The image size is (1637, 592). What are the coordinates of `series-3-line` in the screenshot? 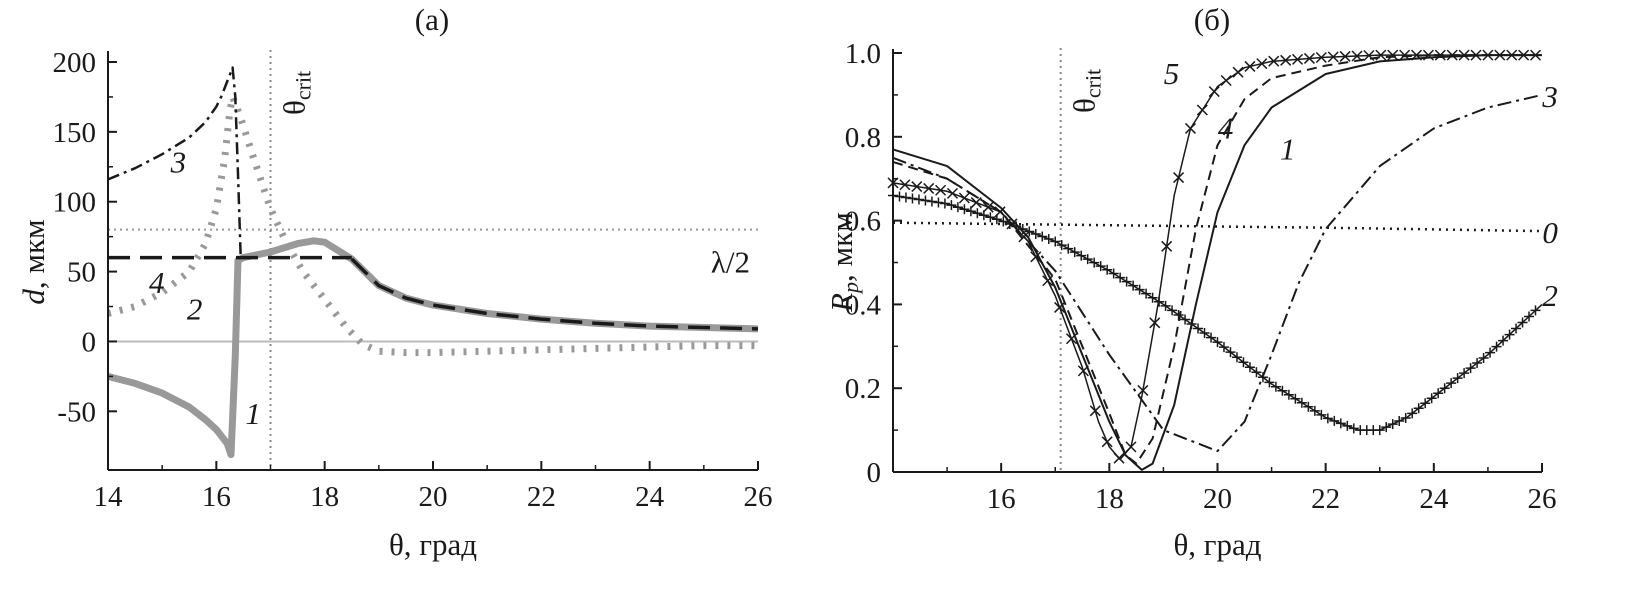 It's located at (174, 162).